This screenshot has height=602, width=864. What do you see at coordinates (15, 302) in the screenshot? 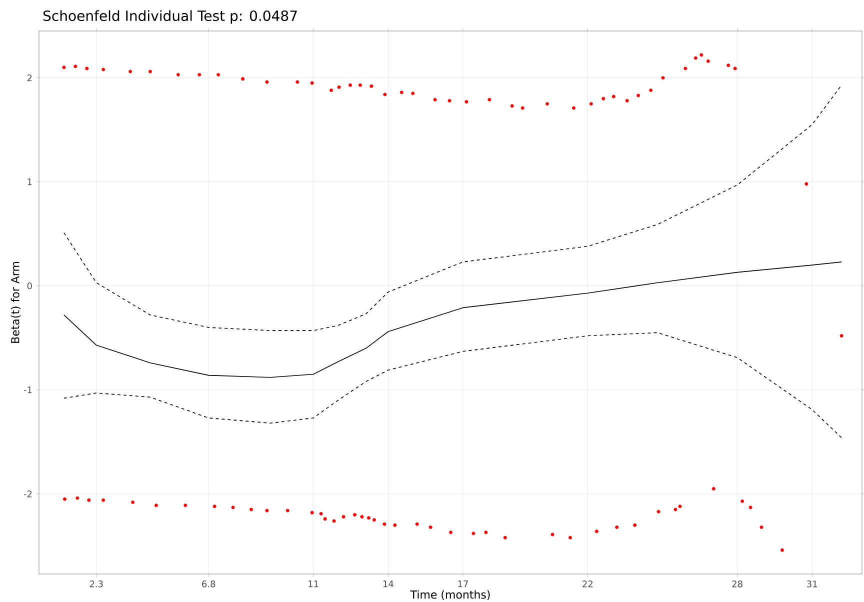
I see `y-axis-title: Beta(t) for Arm` at bounding box center [15, 302].